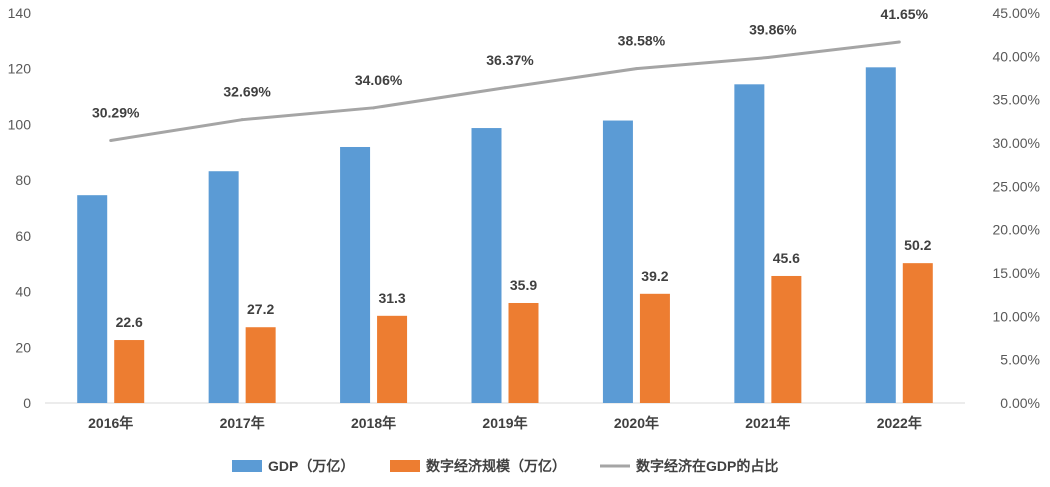 The width and height of the screenshot is (1050, 487). I want to click on y-right-tick-label: 40.00%, so click(1016, 56).